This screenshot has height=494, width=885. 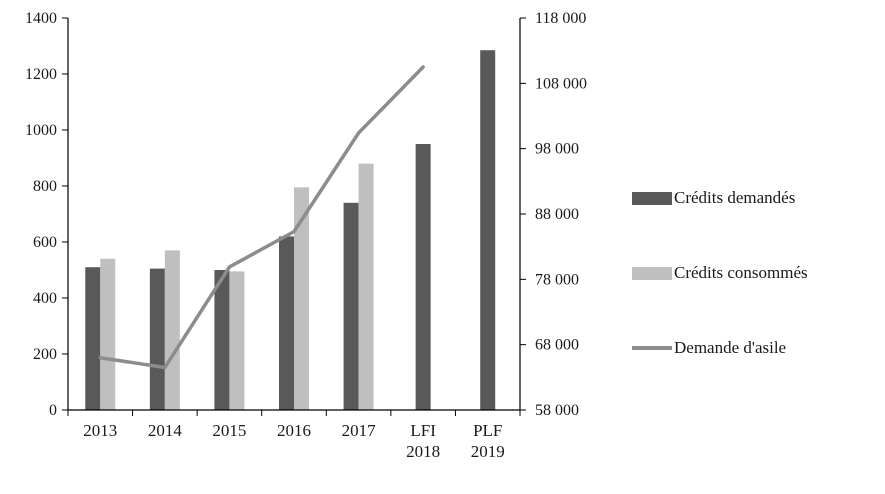 What do you see at coordinates (560, 18) in the screenshot?
I see `right-axis-tick-label: 118 000` at bounding box center [560, 18].